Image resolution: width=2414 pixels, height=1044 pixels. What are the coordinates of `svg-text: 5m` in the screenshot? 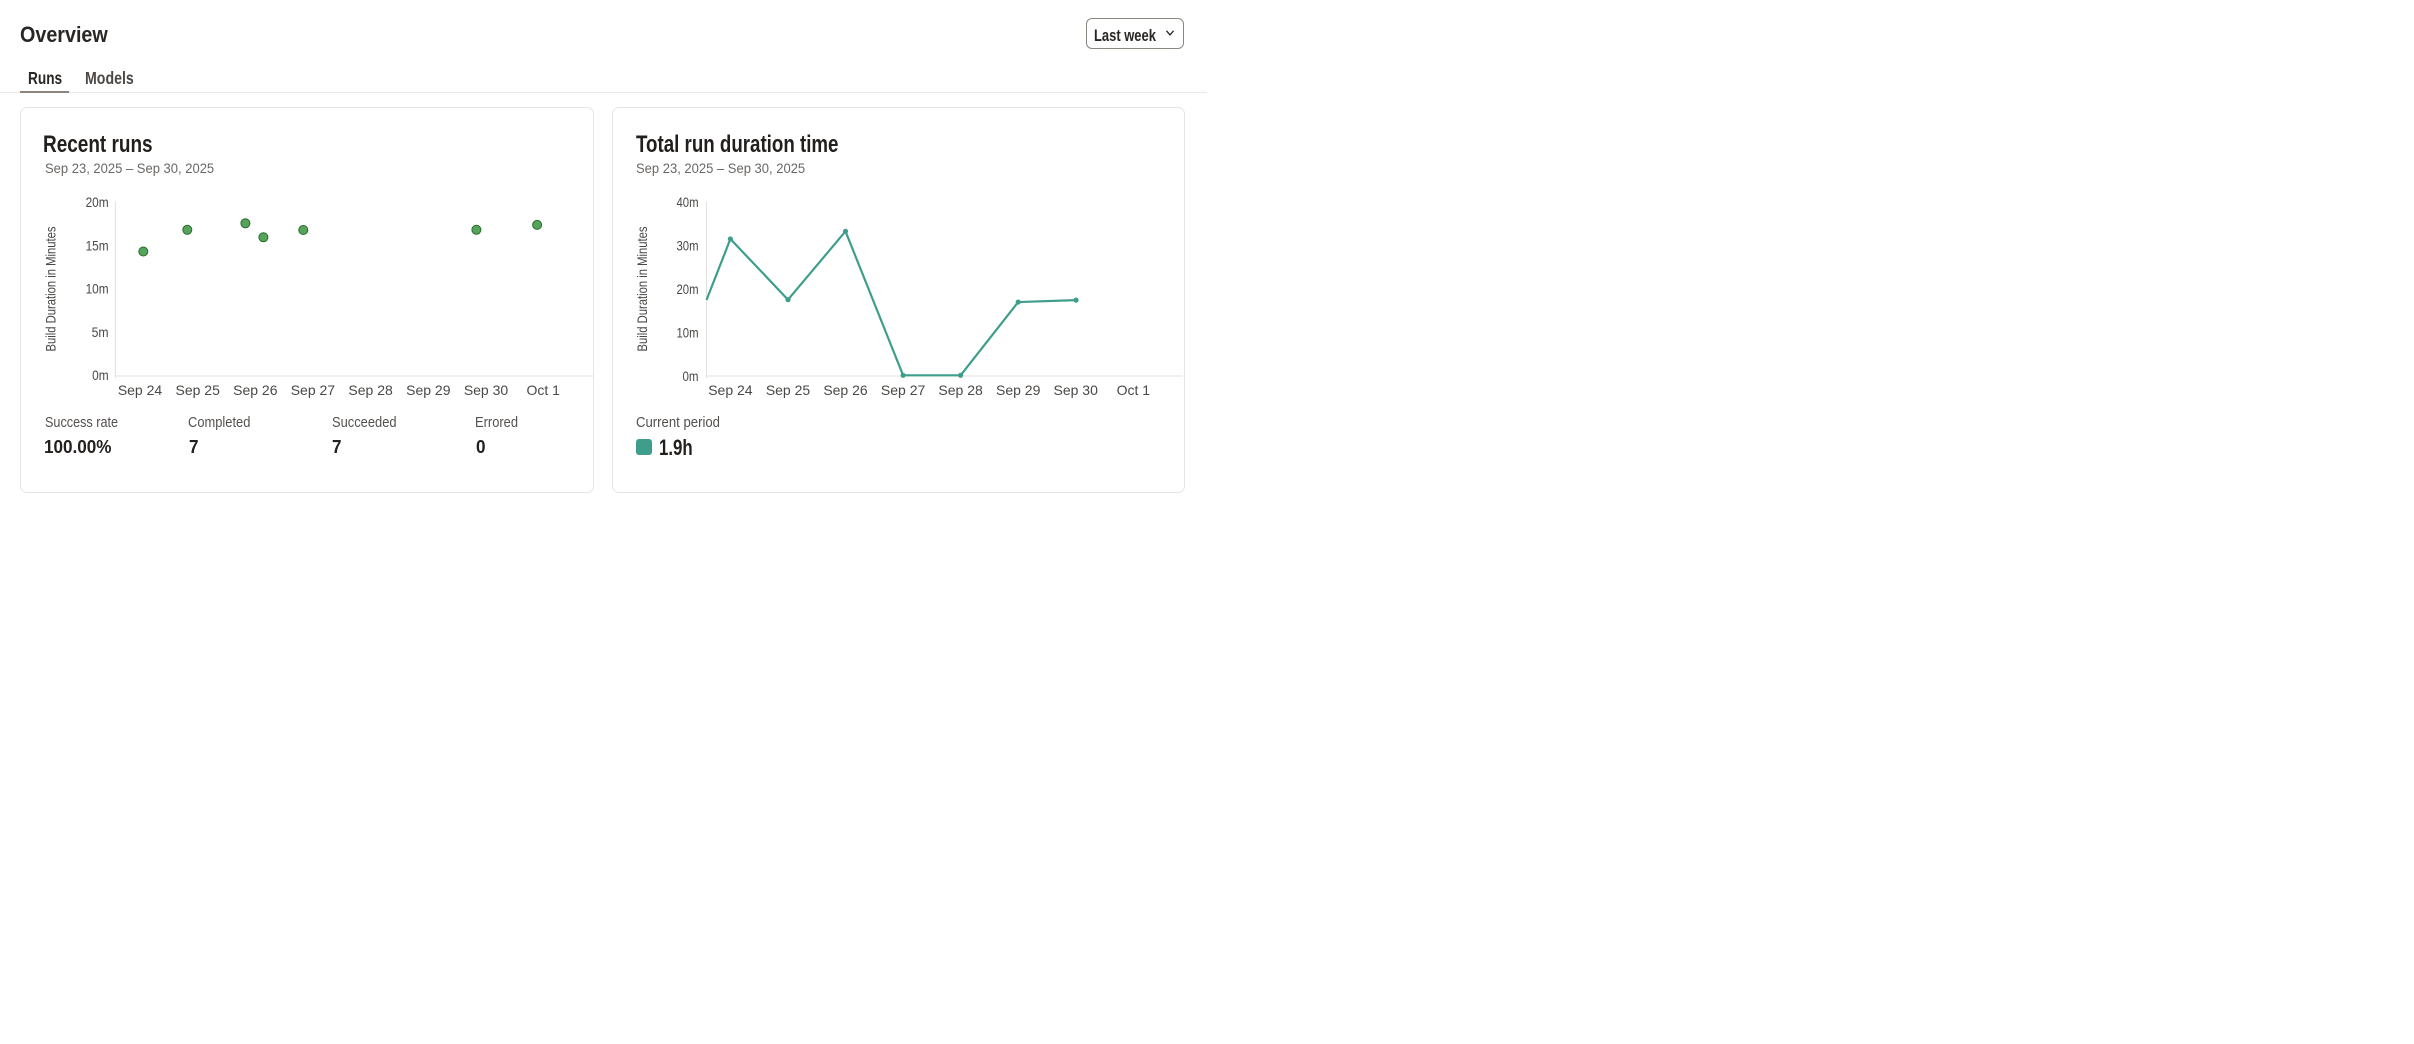 It's located at (100, 332).